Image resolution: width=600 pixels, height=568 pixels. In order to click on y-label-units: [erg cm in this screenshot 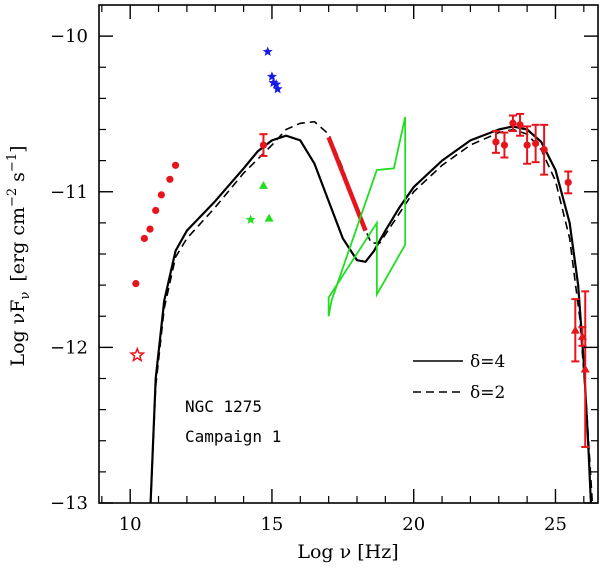, I will do `click(18, 244)`.